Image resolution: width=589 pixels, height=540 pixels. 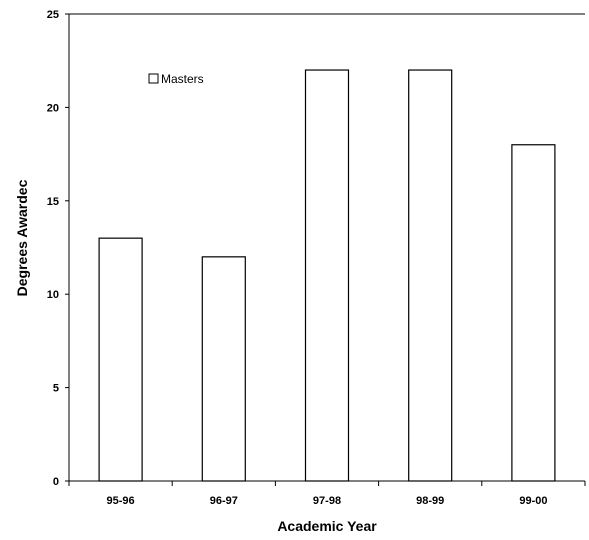 What do you see at coordinates (327, 494) in the screenshot?
I see `x-ticks-group: 95-96 96-97 97-98 98-99 99-00` at bounding box center [327, 494].